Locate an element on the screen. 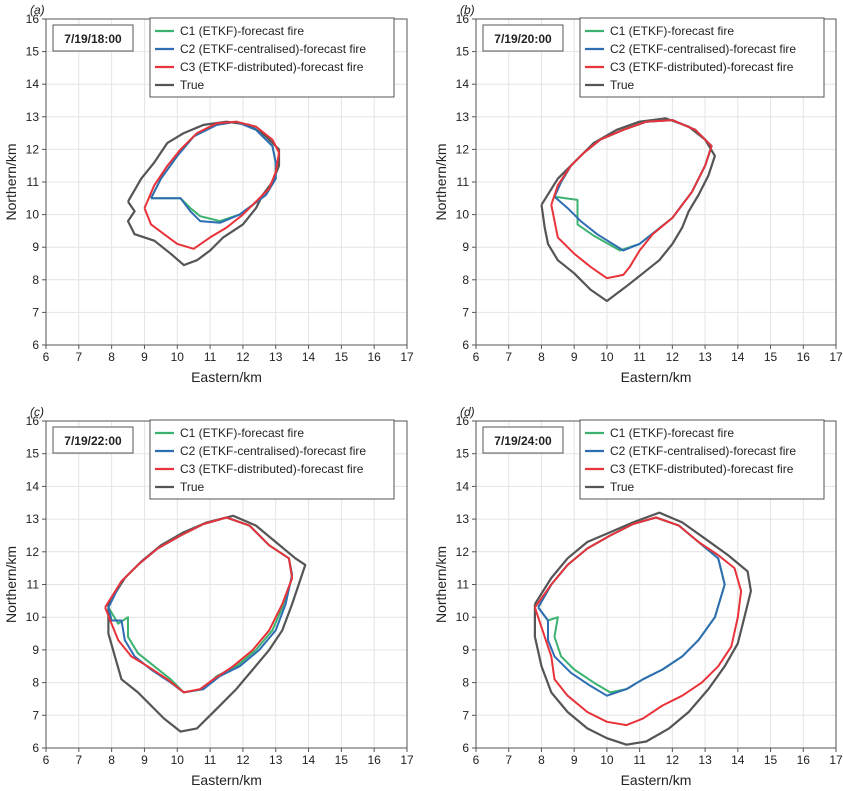  legend-entry: C1 (ETKF)-forecast fire is located at coordinates (242, 31).